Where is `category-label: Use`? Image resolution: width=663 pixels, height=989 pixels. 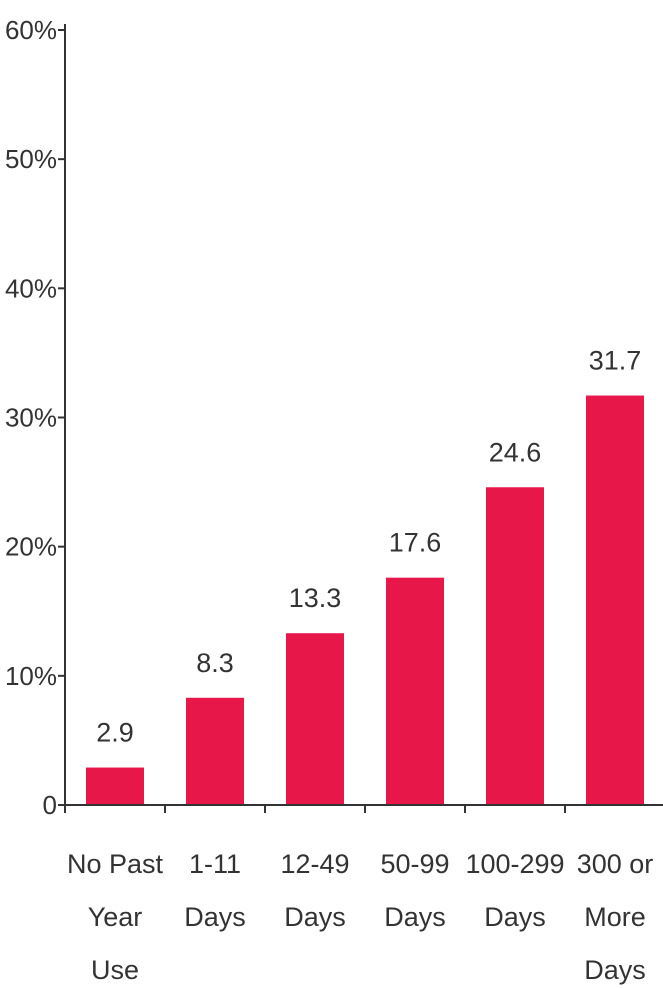 category-label: Use is located at coordinates (115, 970).